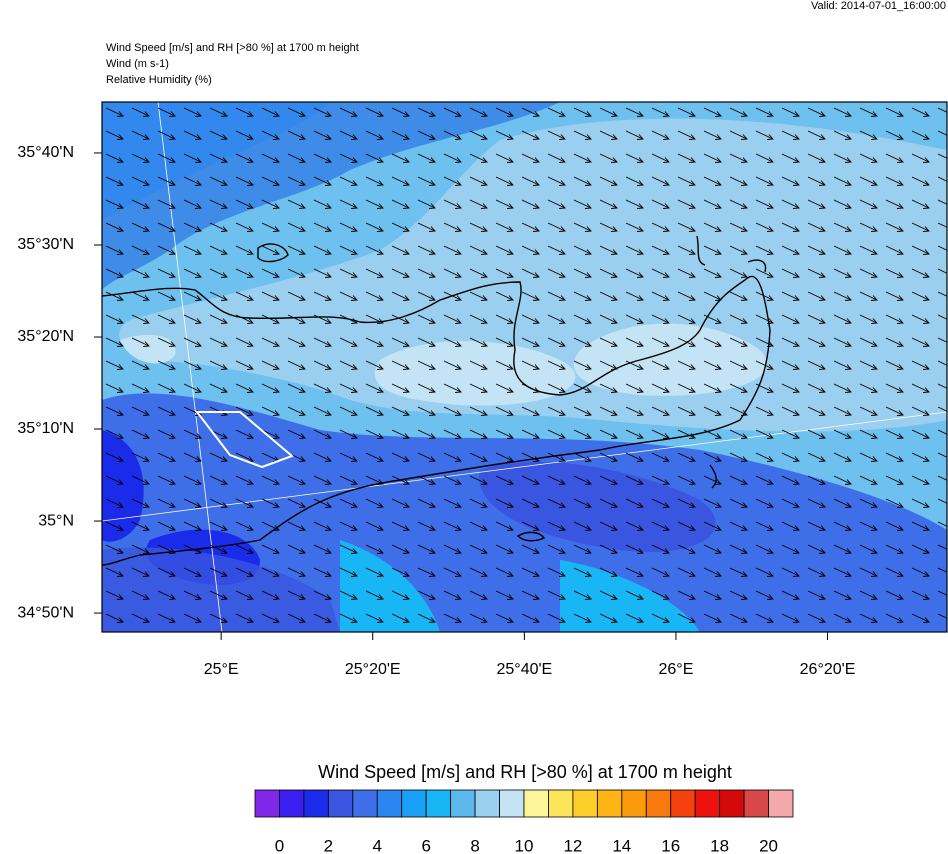 The image size is (948, 854). Describe the element at coordinates (670, 845) in the screenshot. I see `colorbar-tick-label: 16` at that location.